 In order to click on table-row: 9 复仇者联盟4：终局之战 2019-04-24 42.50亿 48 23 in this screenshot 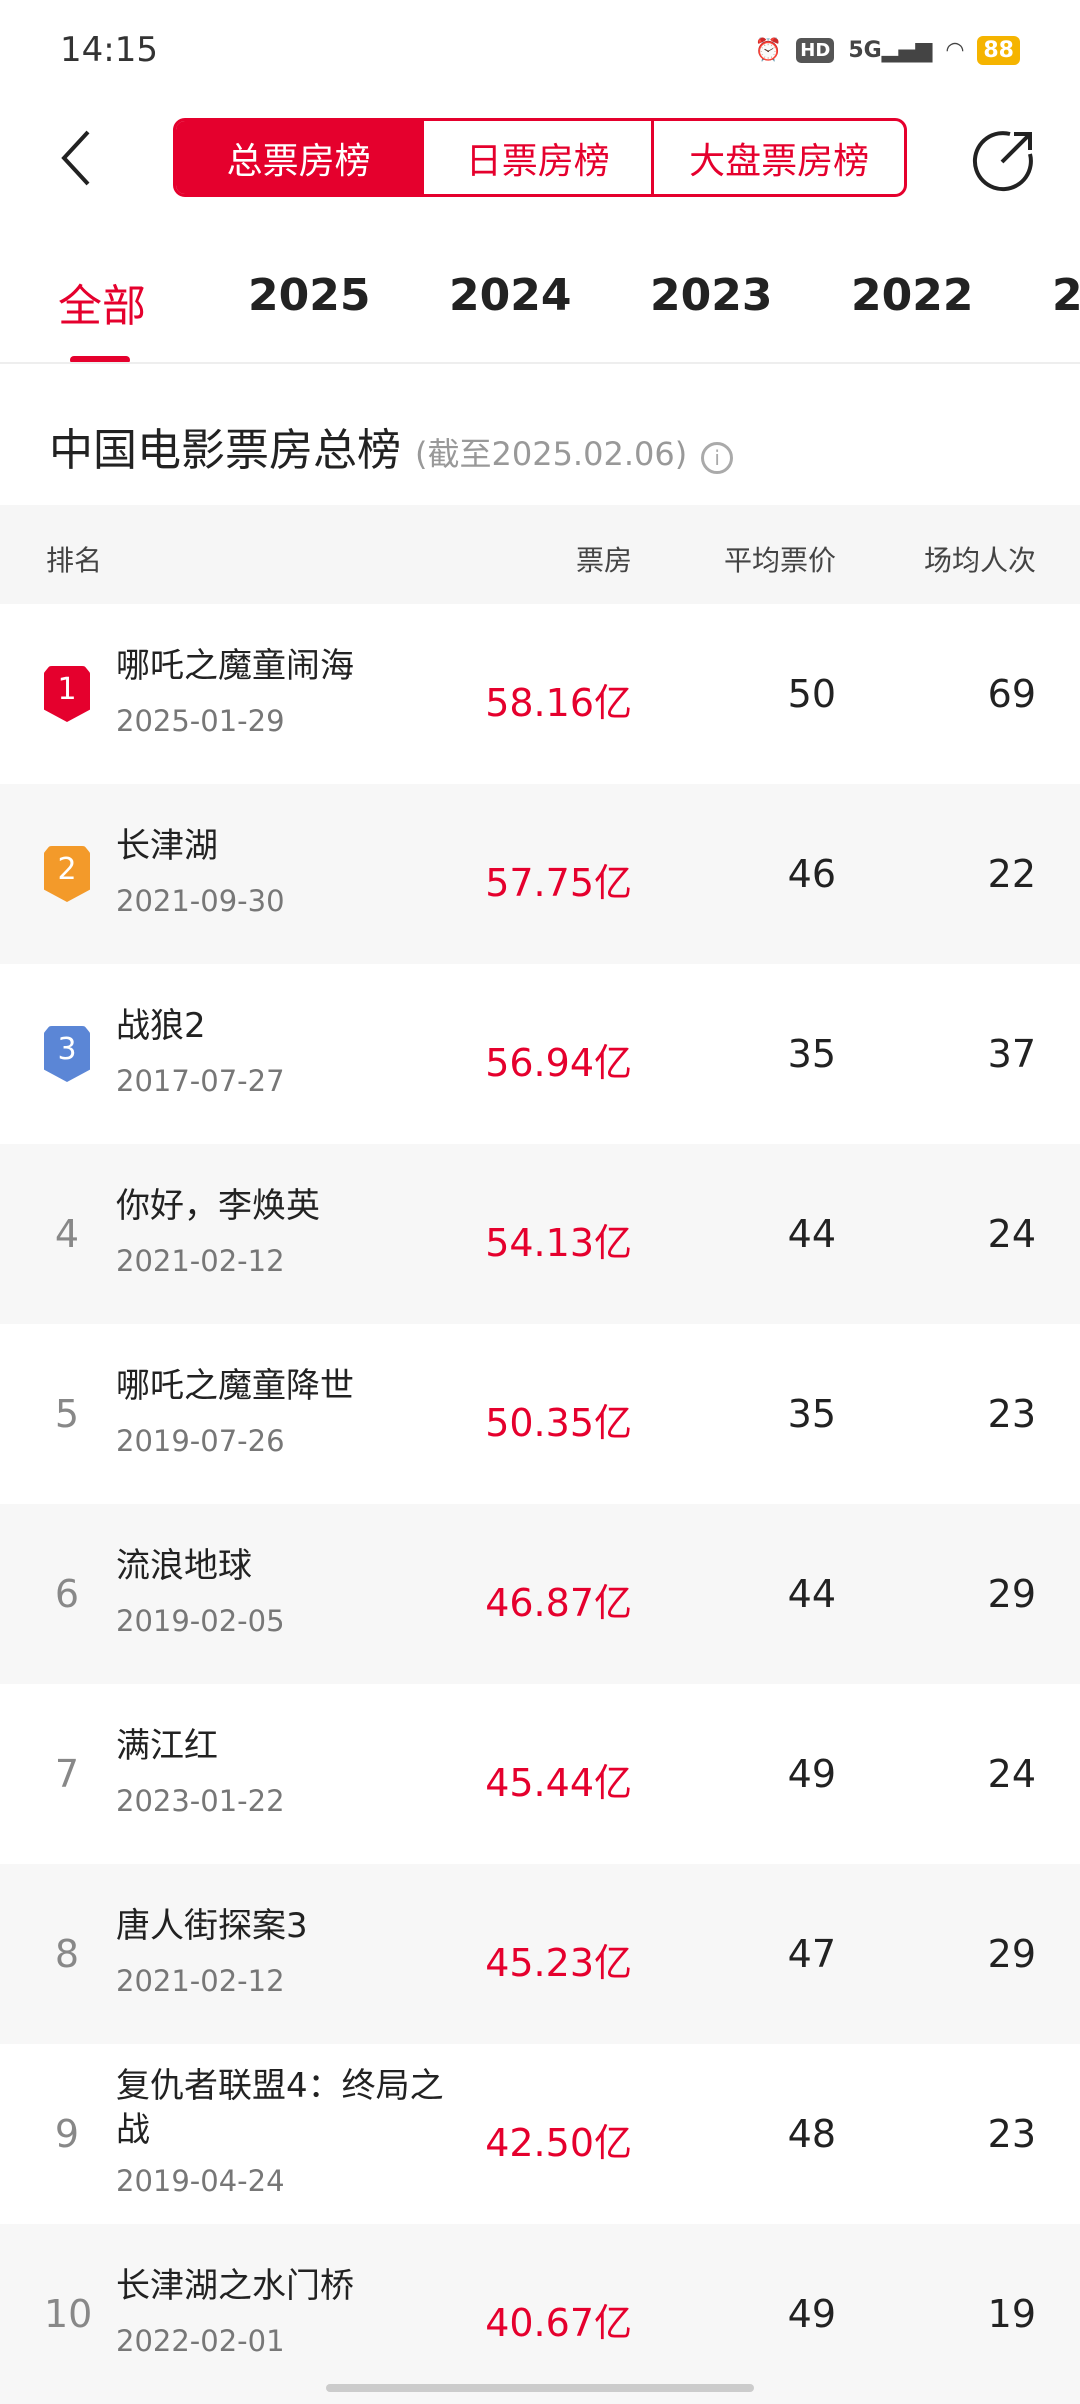, I will do `click(540, 2134)`.